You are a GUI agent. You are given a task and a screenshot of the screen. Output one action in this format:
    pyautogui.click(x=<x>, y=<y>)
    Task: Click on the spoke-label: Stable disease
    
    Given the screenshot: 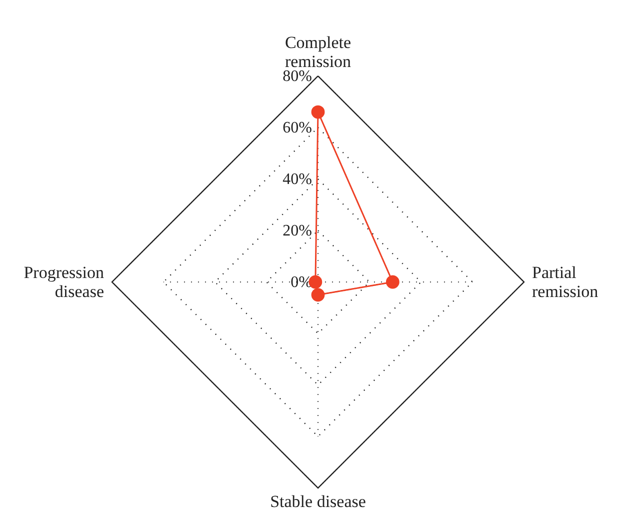 What is the action you would take?
    pyautogui.click(x=318, y=501)
    